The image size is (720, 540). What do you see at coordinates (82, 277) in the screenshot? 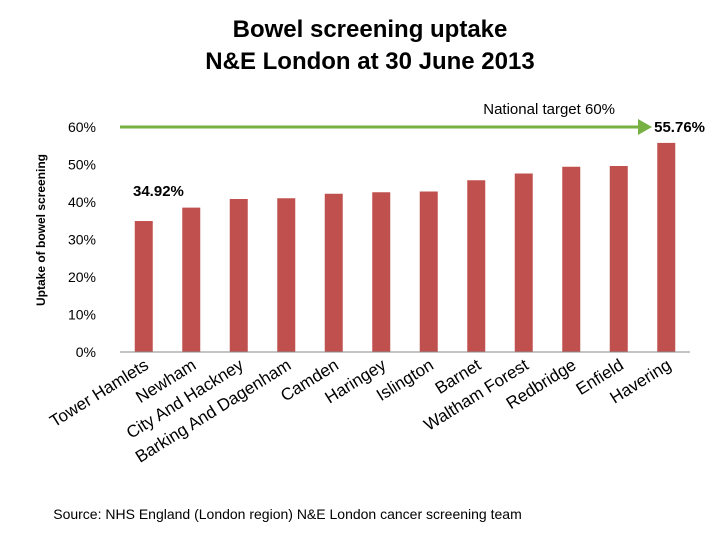
I see `y-tick-label: 20%` at bounding box center [82, 277].